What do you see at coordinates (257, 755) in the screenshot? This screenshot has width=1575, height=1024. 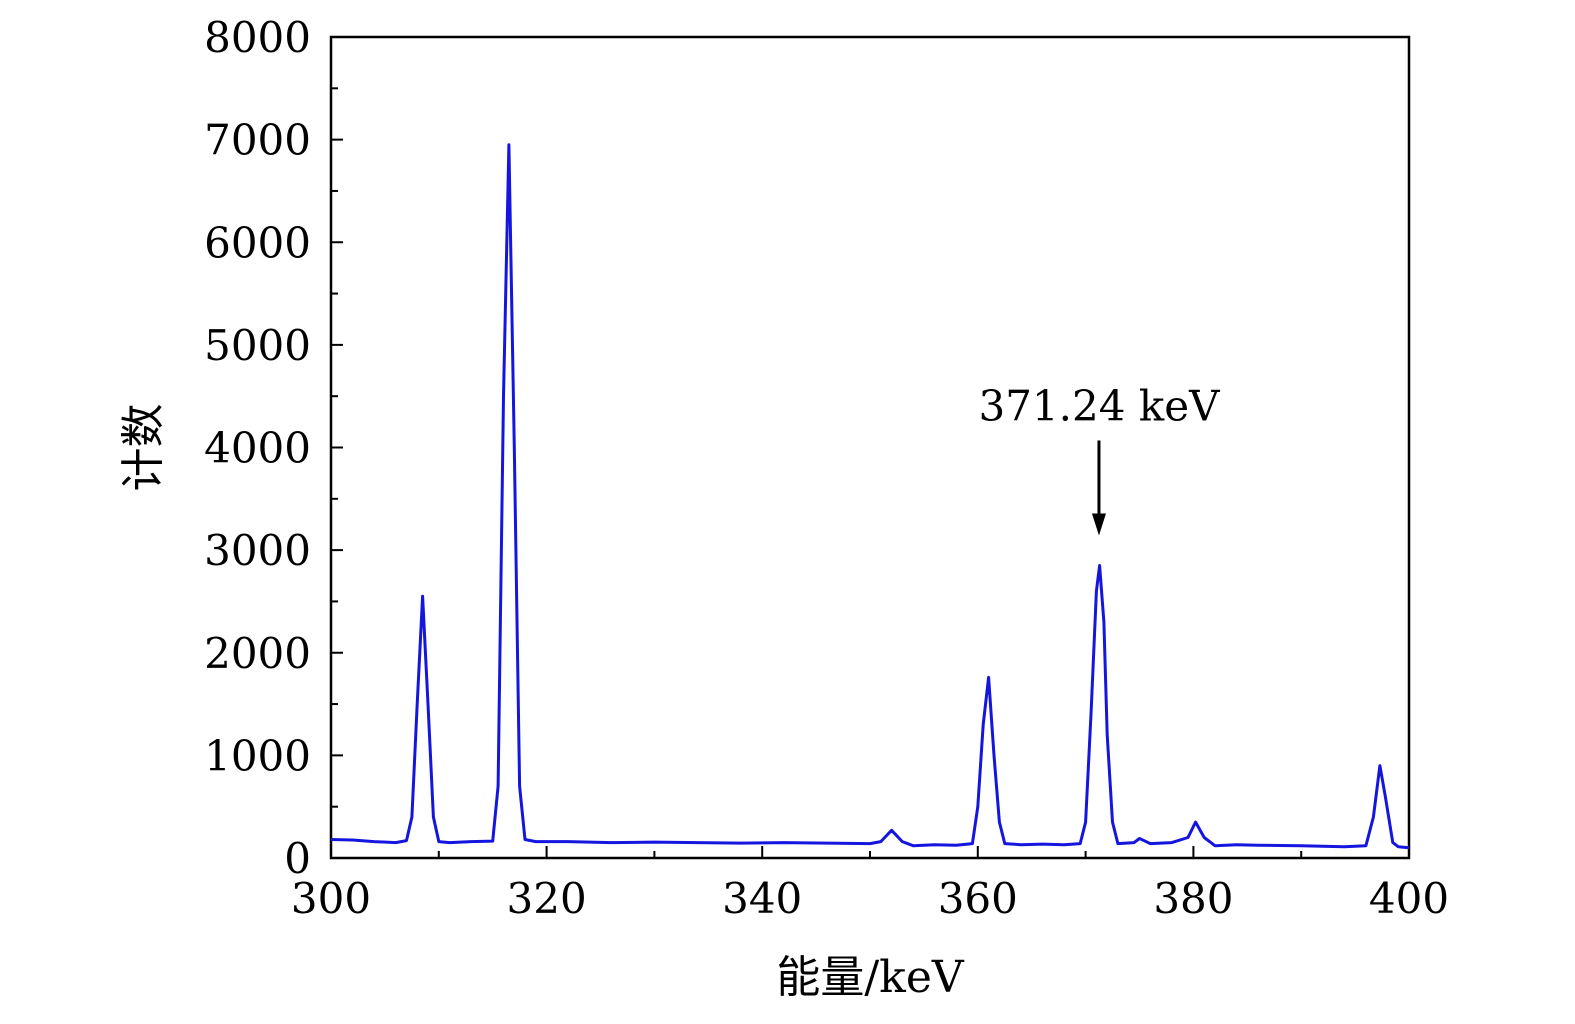 I see `y-tick-label: 1000` at bounding box center [257, 755].